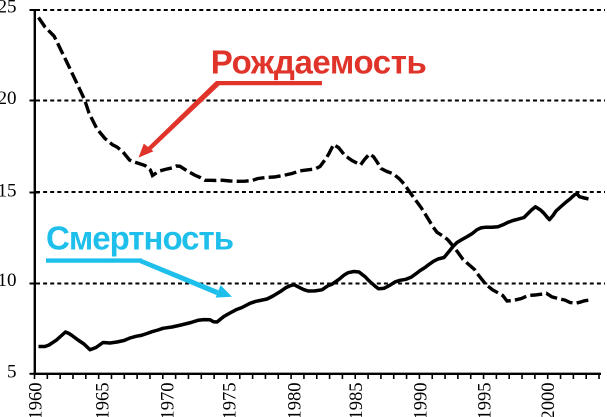  Describe the element at coordinates (168, 399) in the screenshot. I see `svg-text: 1970` at that location.